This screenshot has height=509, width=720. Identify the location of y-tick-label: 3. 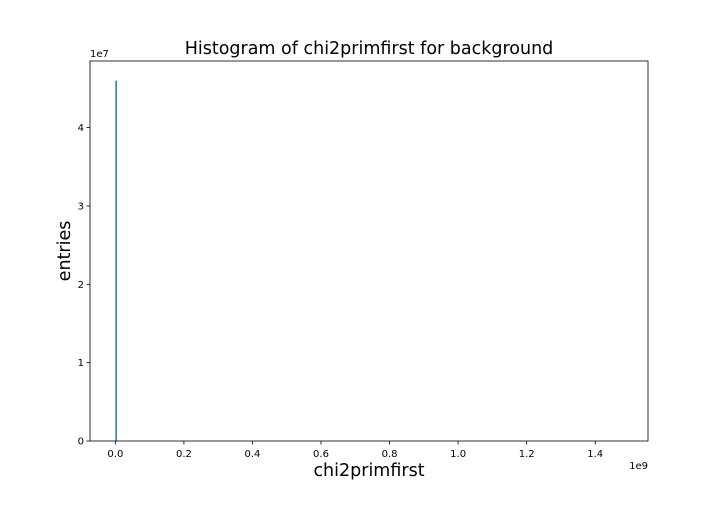
(81, 206).